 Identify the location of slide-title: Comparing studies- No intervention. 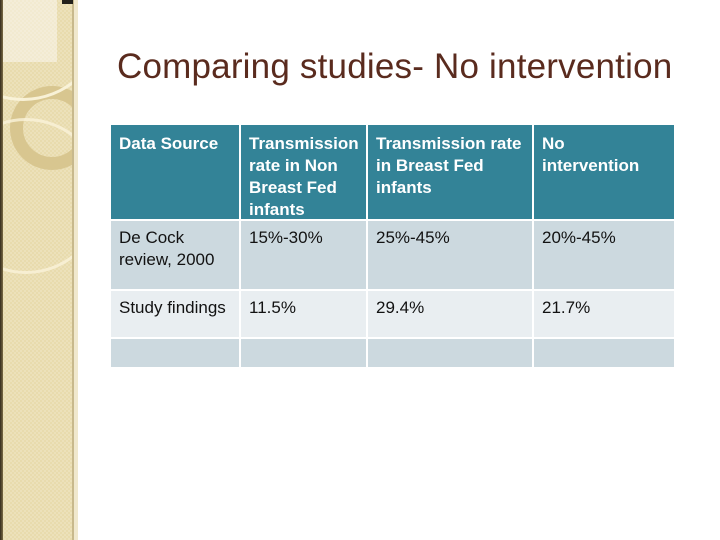
(395, 66).